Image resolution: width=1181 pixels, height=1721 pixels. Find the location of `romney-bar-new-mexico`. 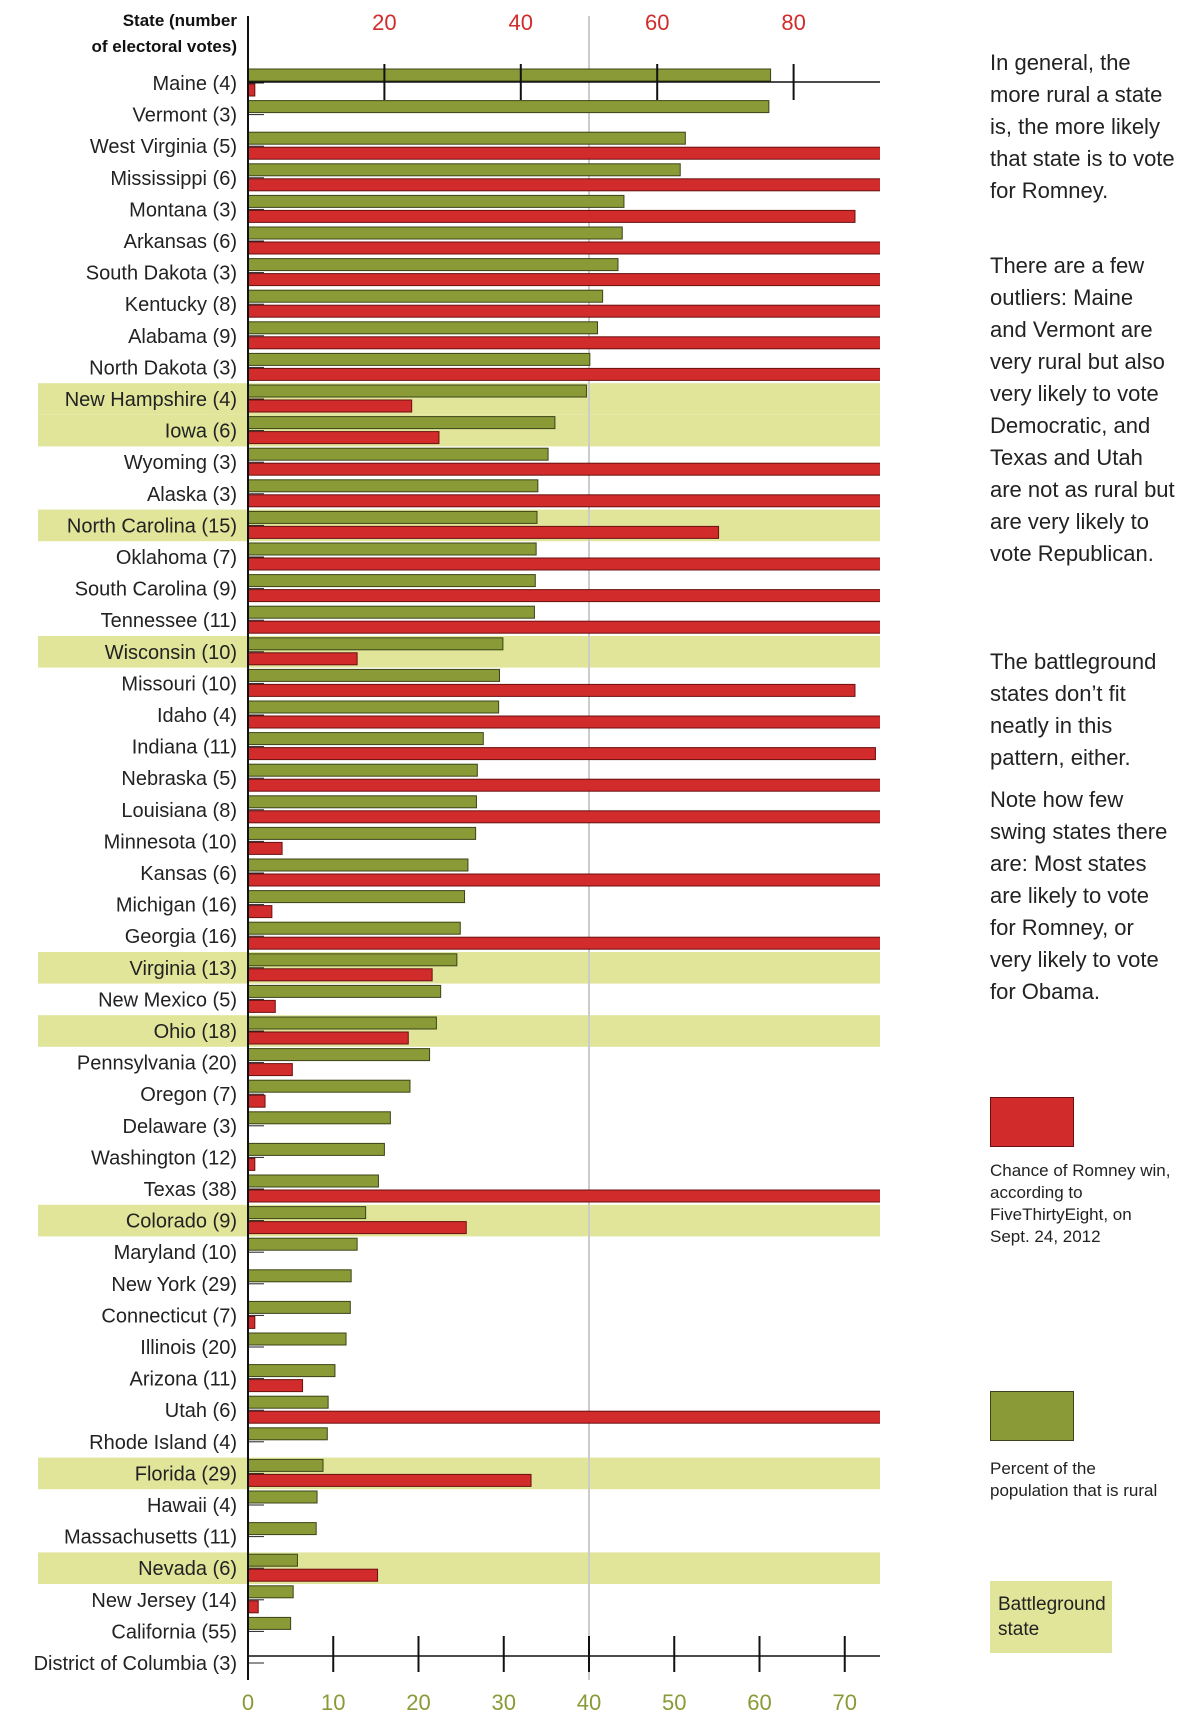

romney-bar-new-mexico is located at coordinates (261, 1006).